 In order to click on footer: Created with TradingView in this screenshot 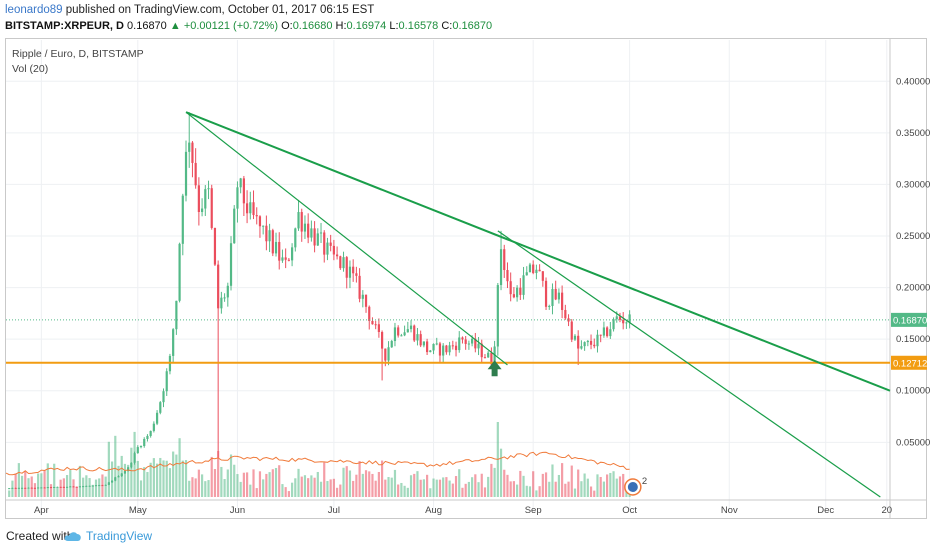, I will do `click(466, 536)`.